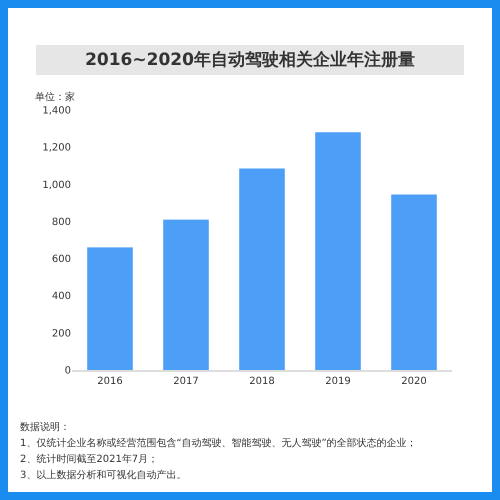  I want to click on y-tick-label: 1,000, so click(56, 185).